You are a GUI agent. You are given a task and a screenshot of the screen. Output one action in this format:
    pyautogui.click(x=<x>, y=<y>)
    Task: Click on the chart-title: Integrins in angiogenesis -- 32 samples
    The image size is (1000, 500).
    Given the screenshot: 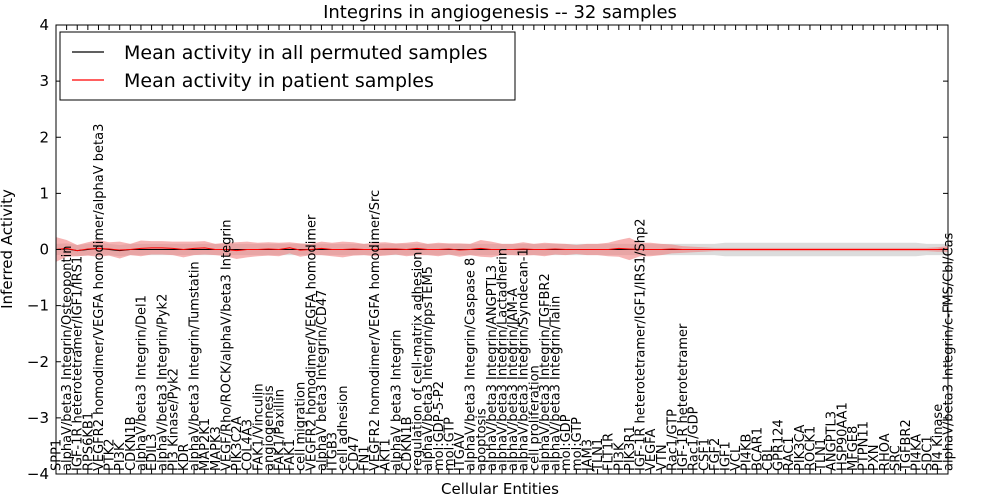 What is the action you would take?
    pyautogui.click(x=500, y=12)
    